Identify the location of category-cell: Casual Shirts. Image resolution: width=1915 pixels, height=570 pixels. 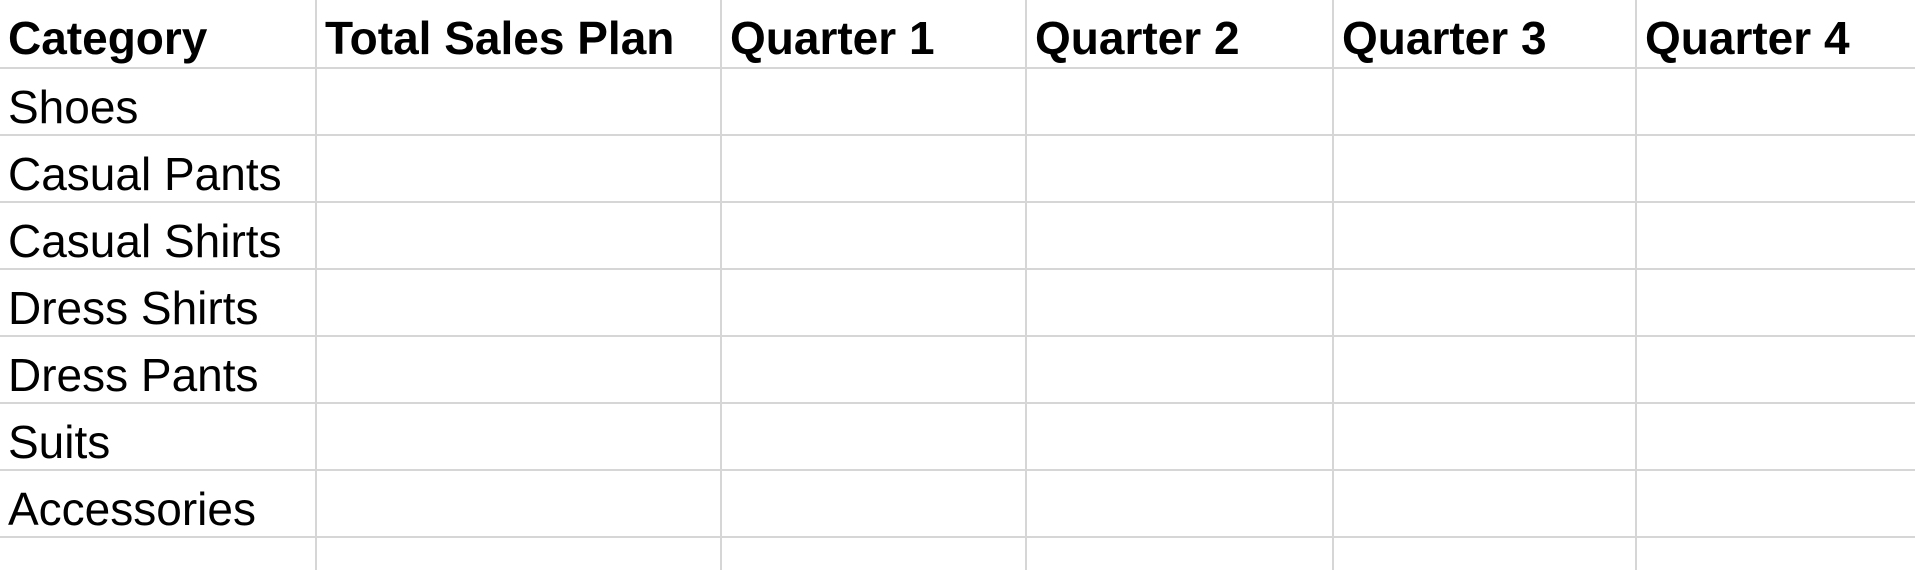
(158, 235).